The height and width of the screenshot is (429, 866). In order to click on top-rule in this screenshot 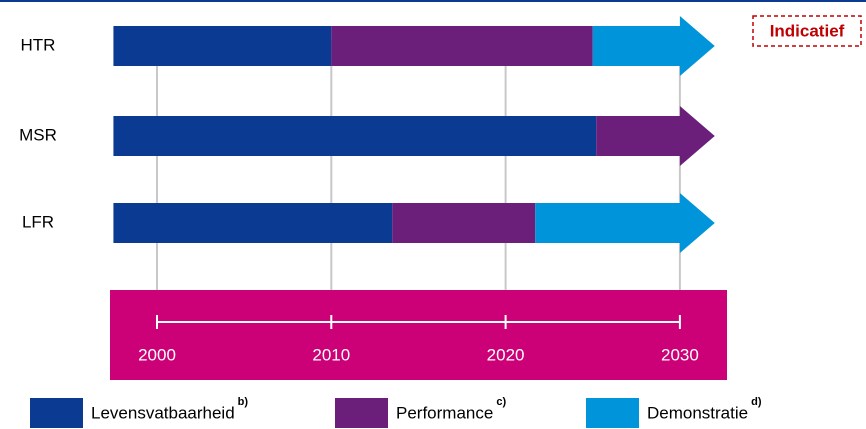, I will do `click(433, 1)`.